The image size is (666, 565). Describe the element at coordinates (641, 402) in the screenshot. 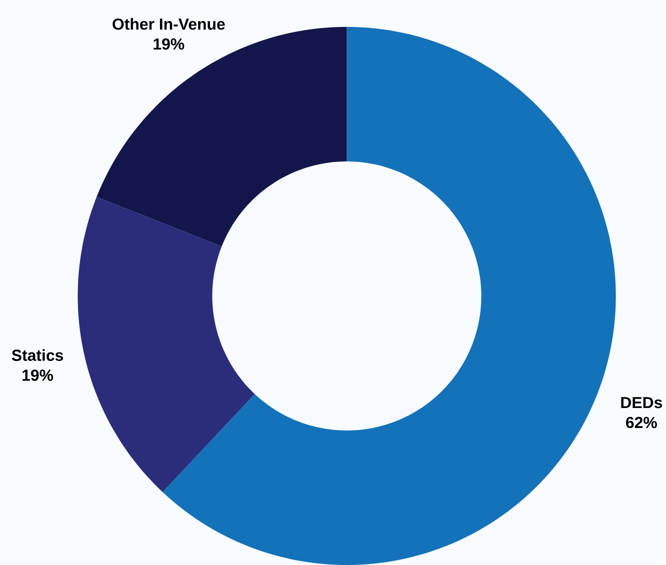

I see `slice-label: DEDs` at that location.